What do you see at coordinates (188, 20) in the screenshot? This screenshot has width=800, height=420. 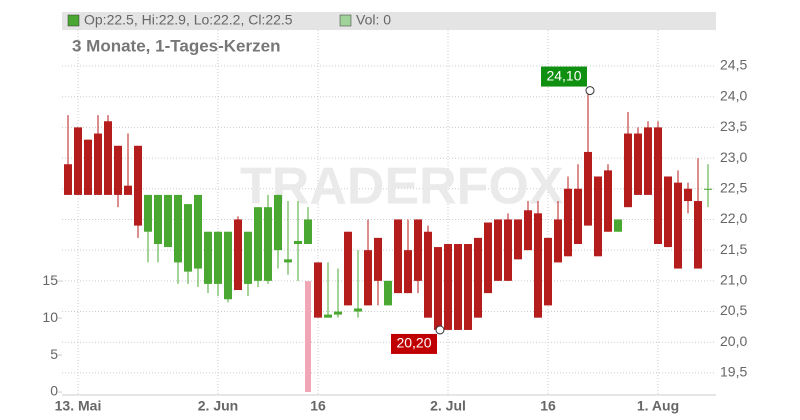 I see `legend-ohlc: Op:22.5, Hi:22.9, Lo:22.2, Cl:22.5` at bounding box center [188, 20].